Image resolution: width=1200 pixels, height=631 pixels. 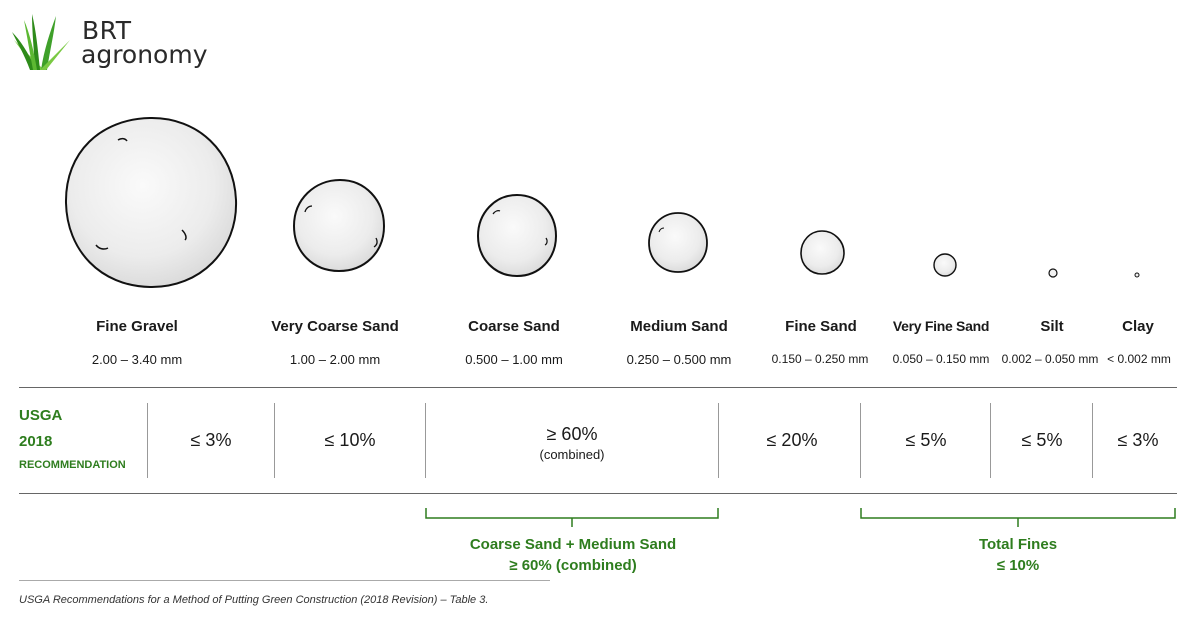 I want to click on particle-name: Very Fine Sand, so click(x=941, y=326).